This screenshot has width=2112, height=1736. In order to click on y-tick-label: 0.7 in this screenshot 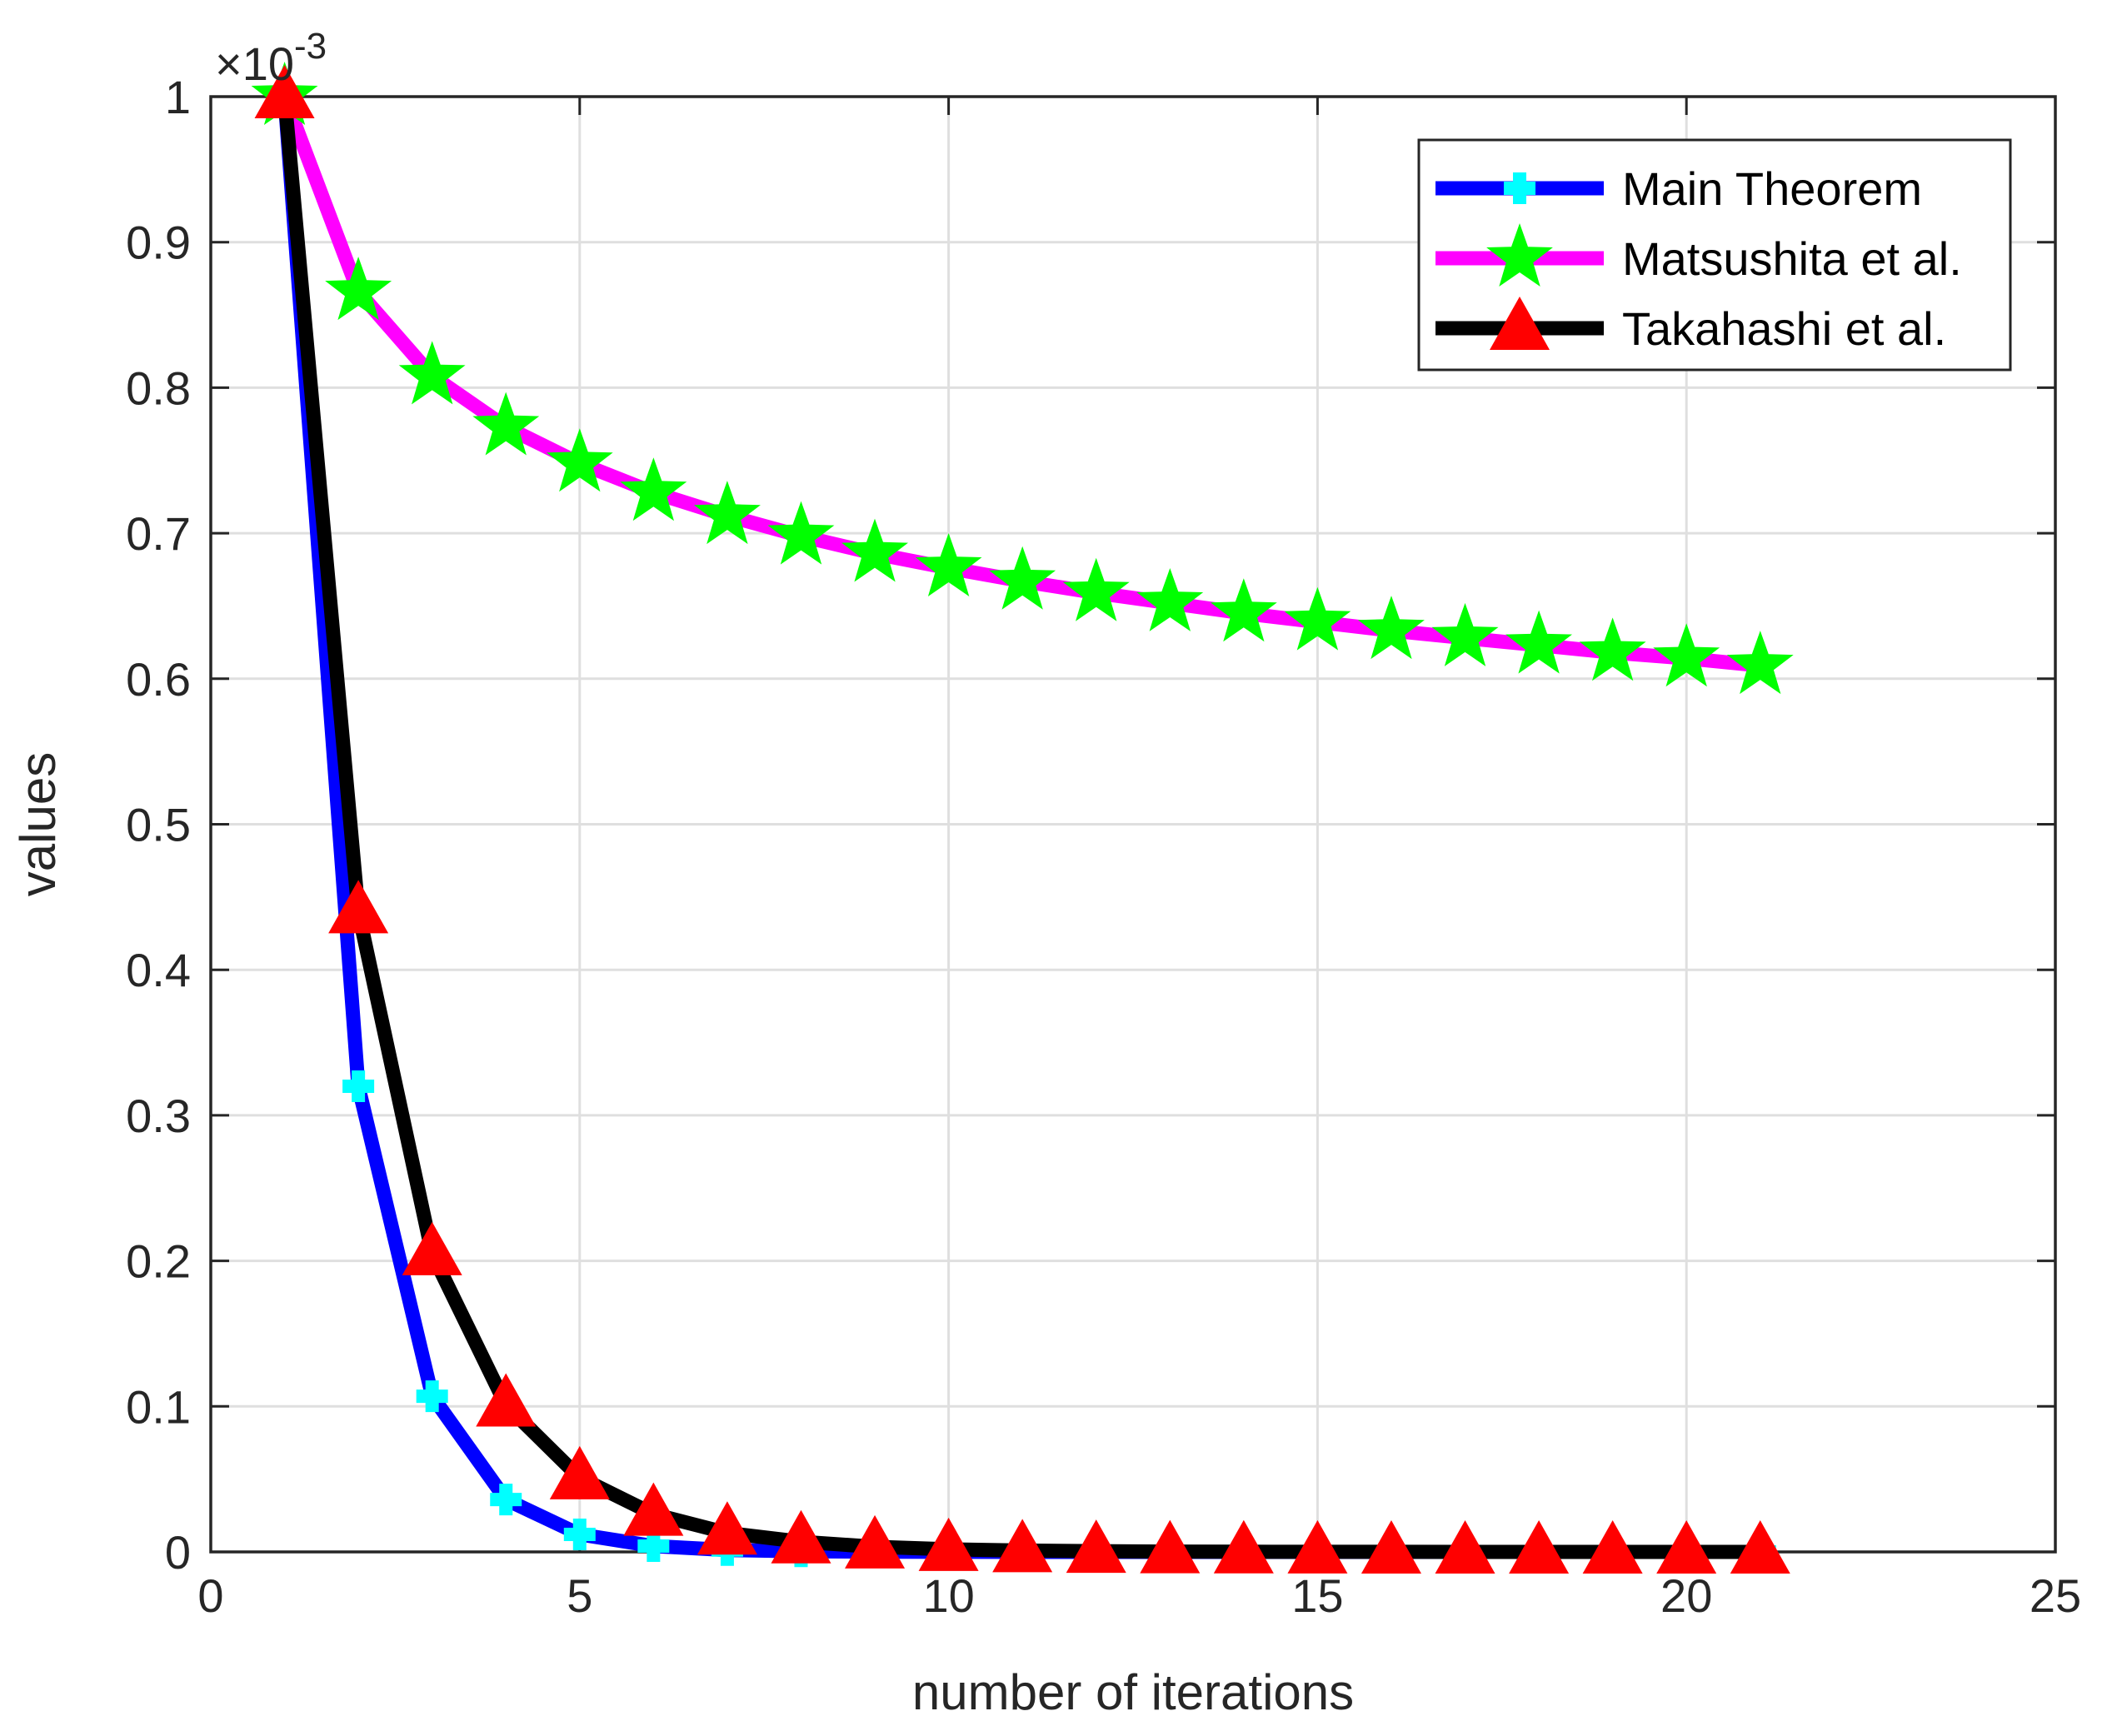, I will do `click(158, 534)`.